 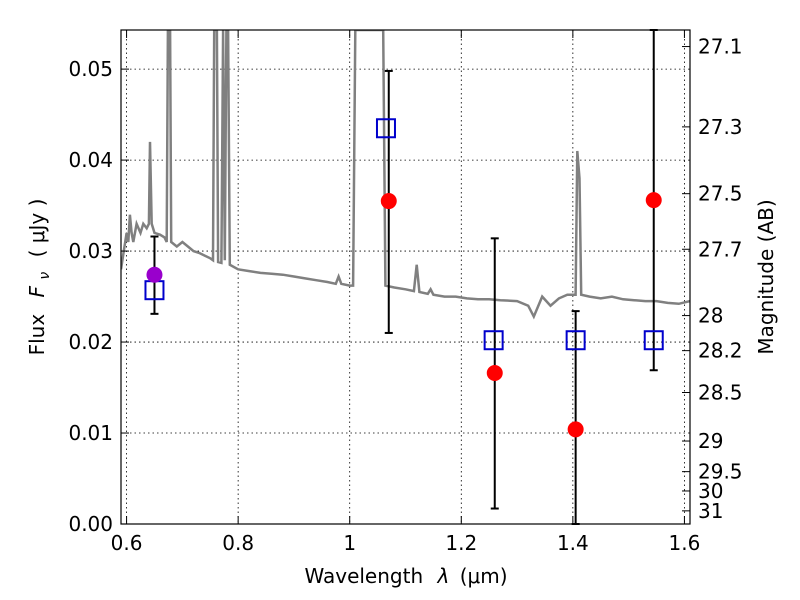 I want to click on x-axis-label-unit: (μm), so click(x=484, y=576).